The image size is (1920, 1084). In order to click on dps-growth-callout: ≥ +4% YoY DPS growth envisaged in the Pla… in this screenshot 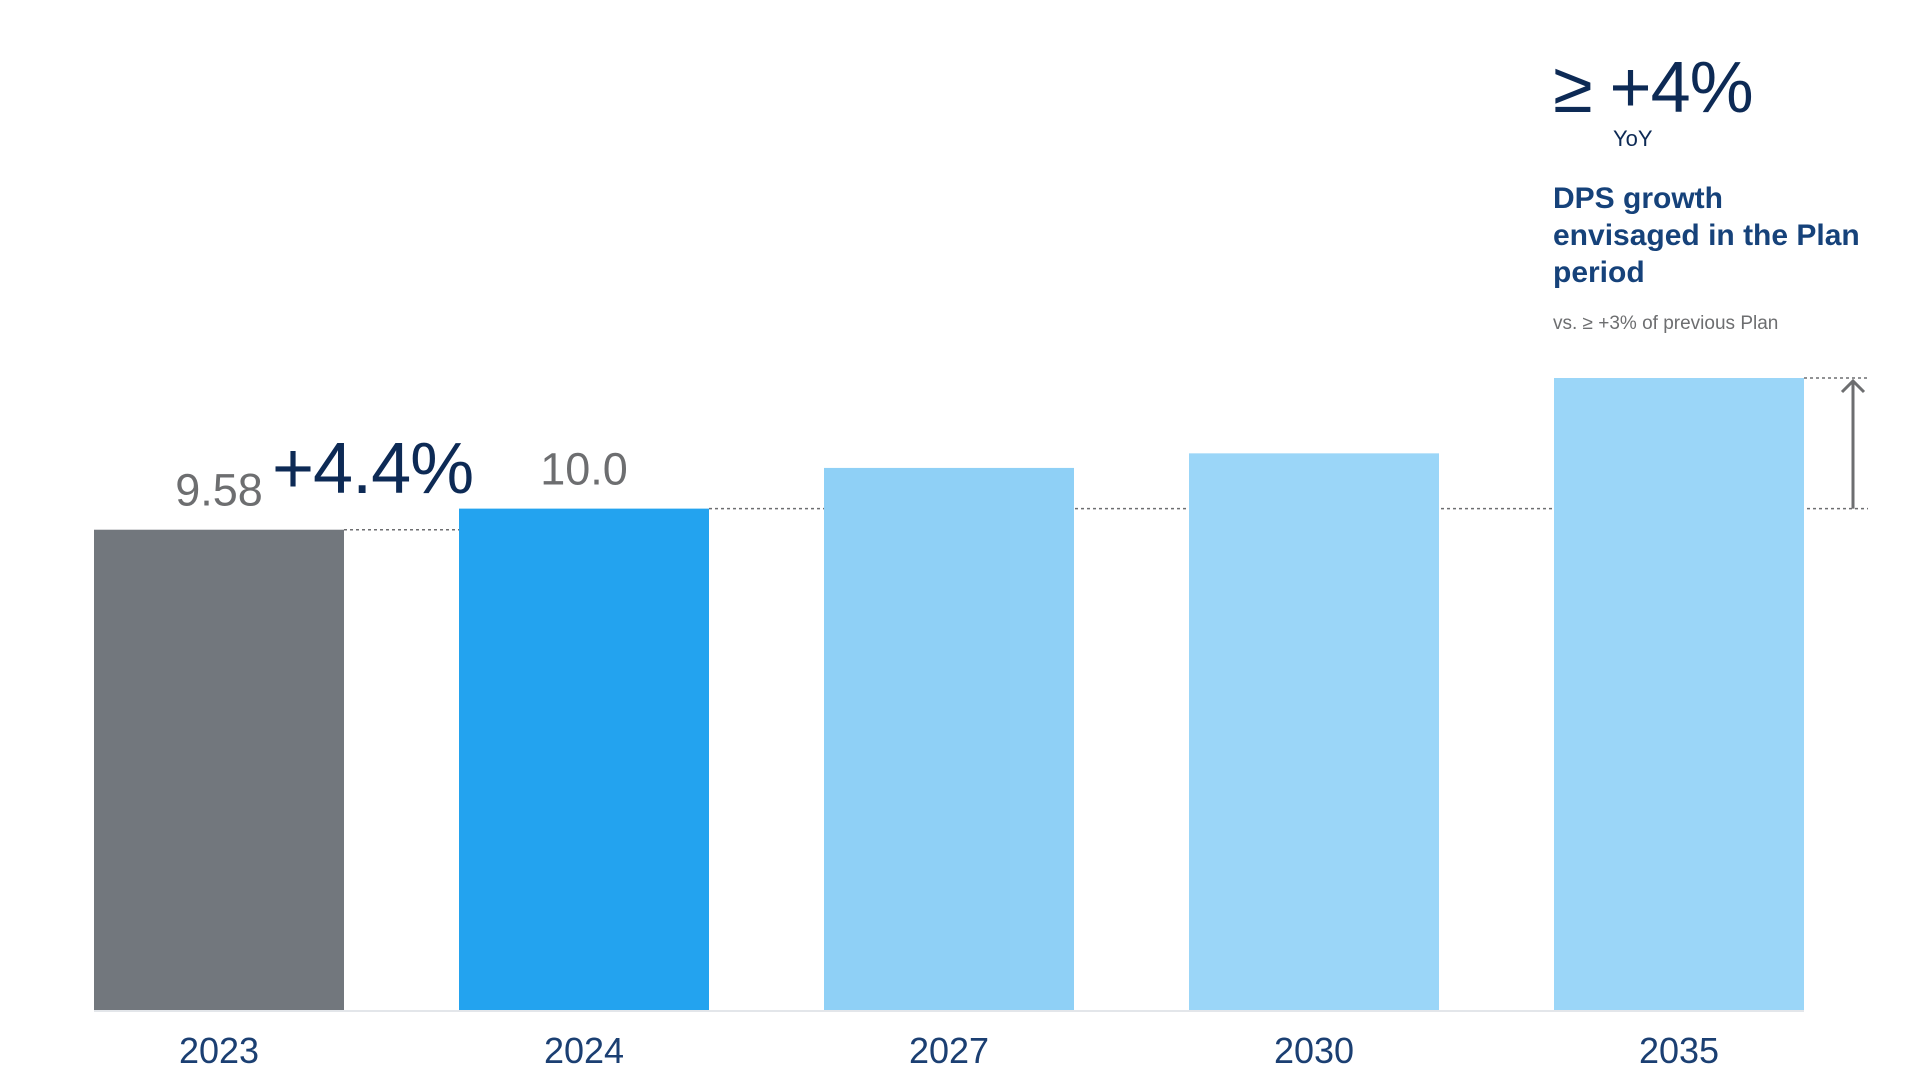, I will do `click(1713, 193)`.